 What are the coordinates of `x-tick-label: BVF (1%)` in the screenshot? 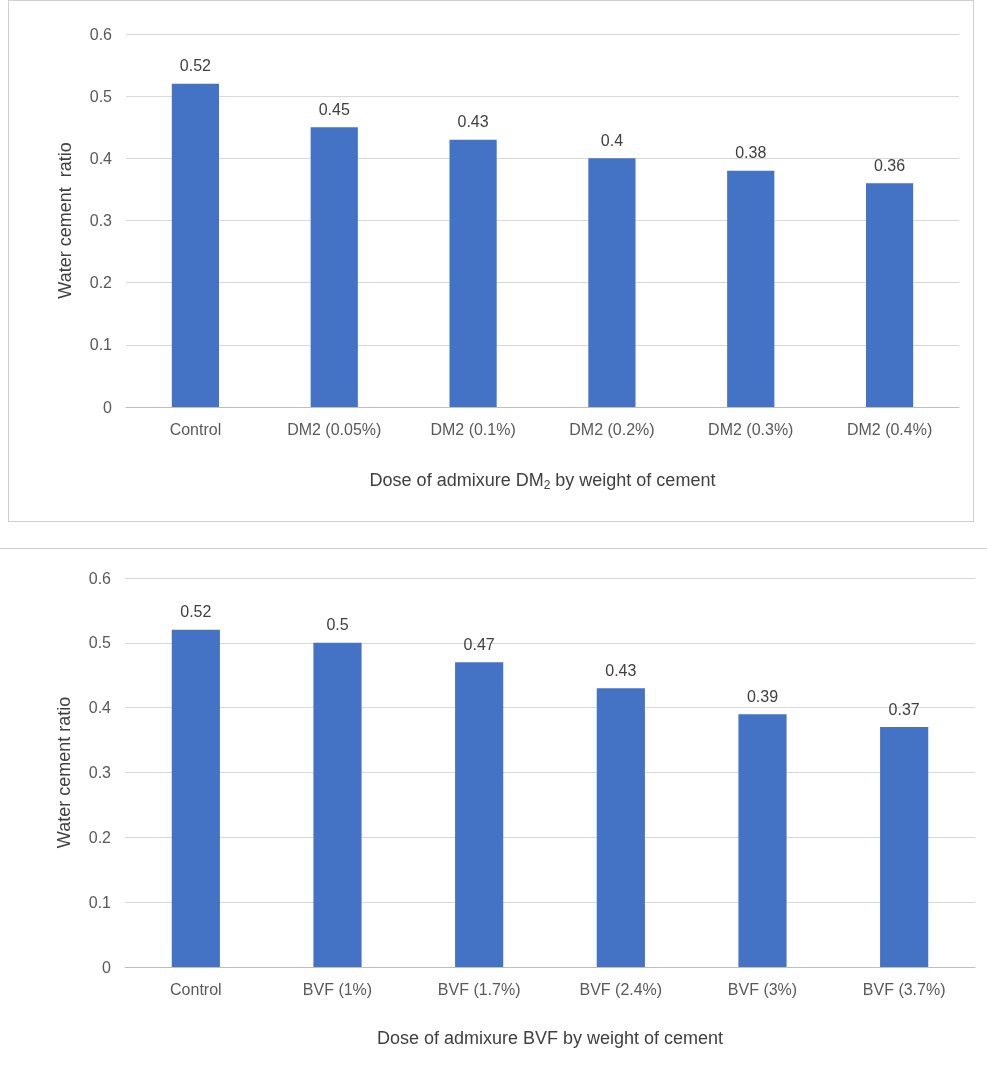 It's located at (337, 989).